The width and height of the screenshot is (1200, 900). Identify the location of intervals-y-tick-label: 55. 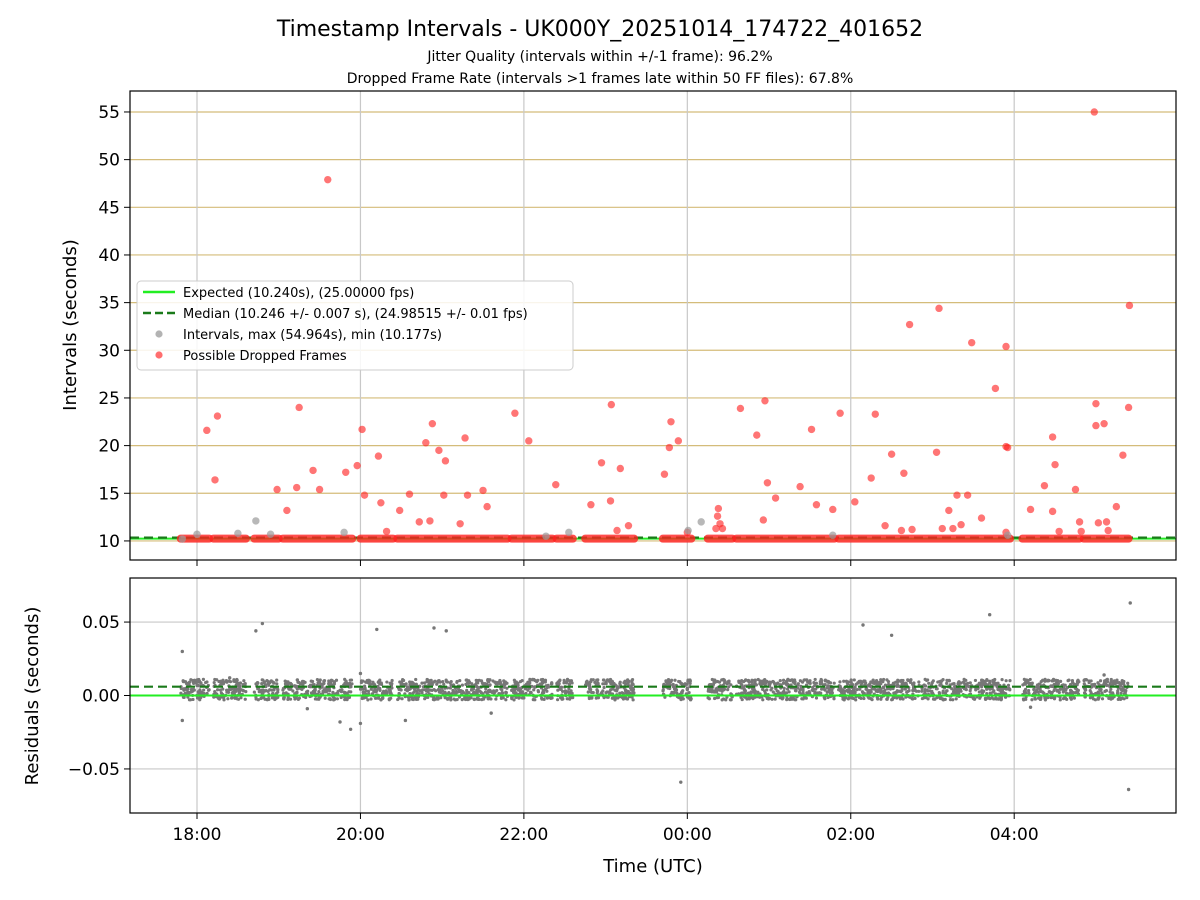
(109, 113).